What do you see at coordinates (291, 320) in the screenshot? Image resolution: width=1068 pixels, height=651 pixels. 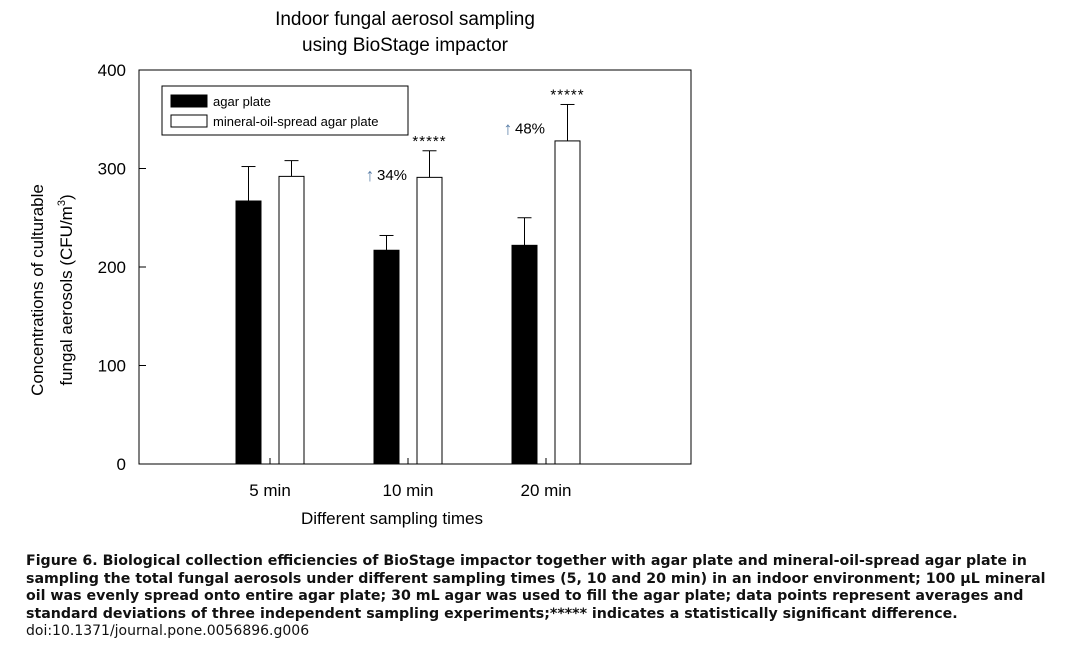 I see `bar-mineral-oil-spread-agar-plate-5-min` at bounding box center [291, 320].